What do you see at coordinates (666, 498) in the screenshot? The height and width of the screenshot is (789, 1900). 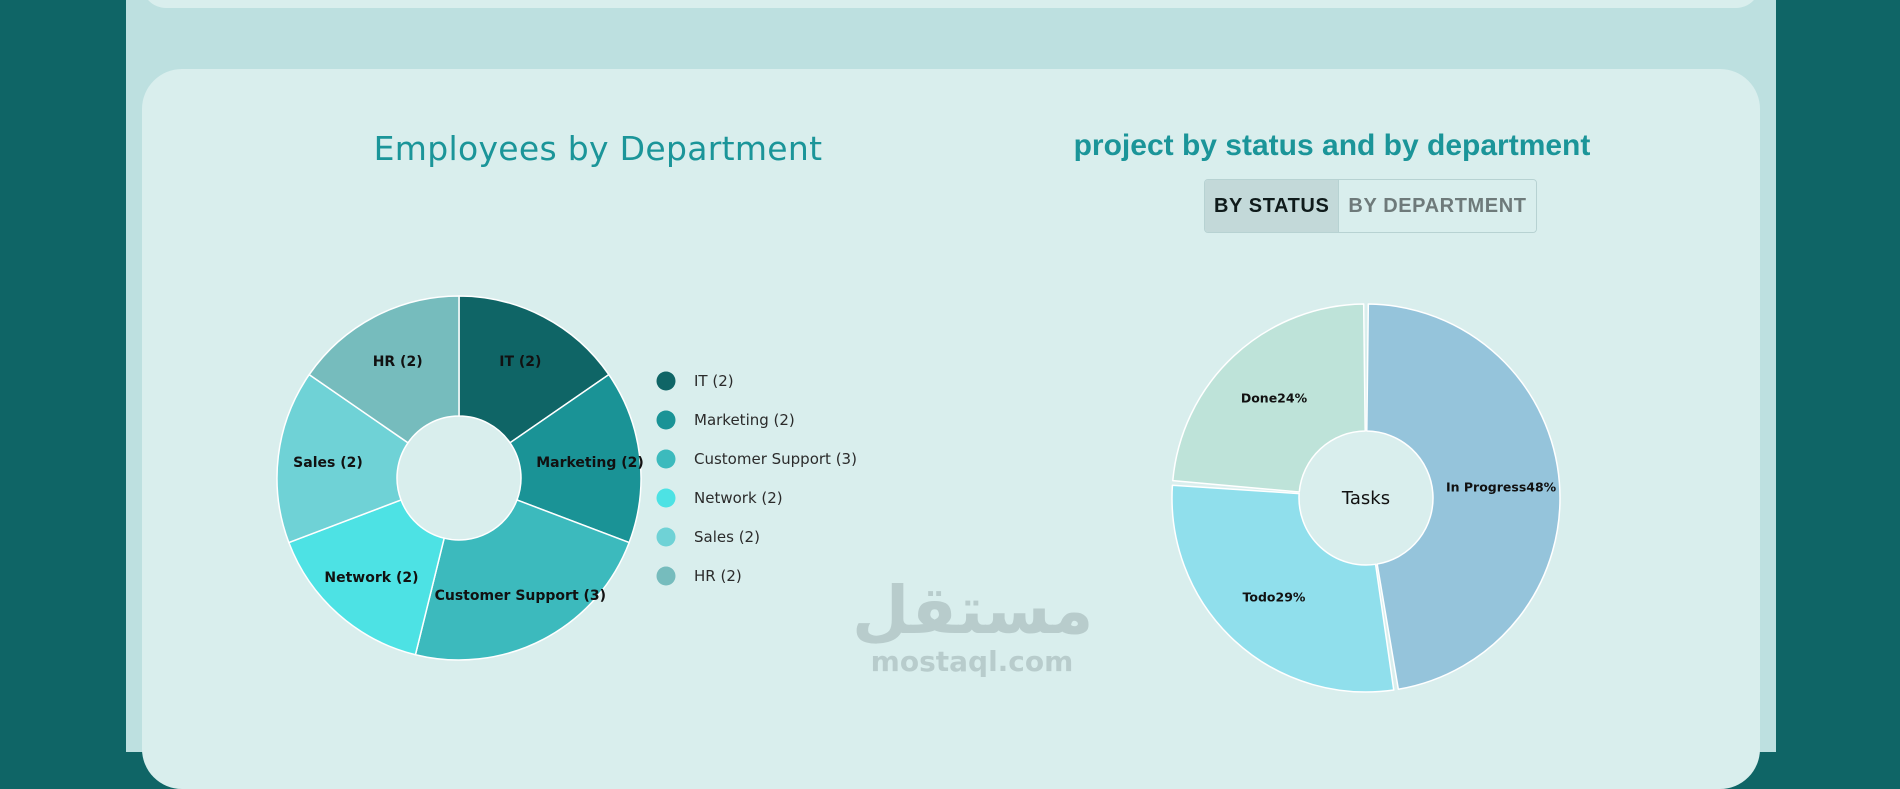 I see `legend-swatch-network` at bounding box center [666, 498].